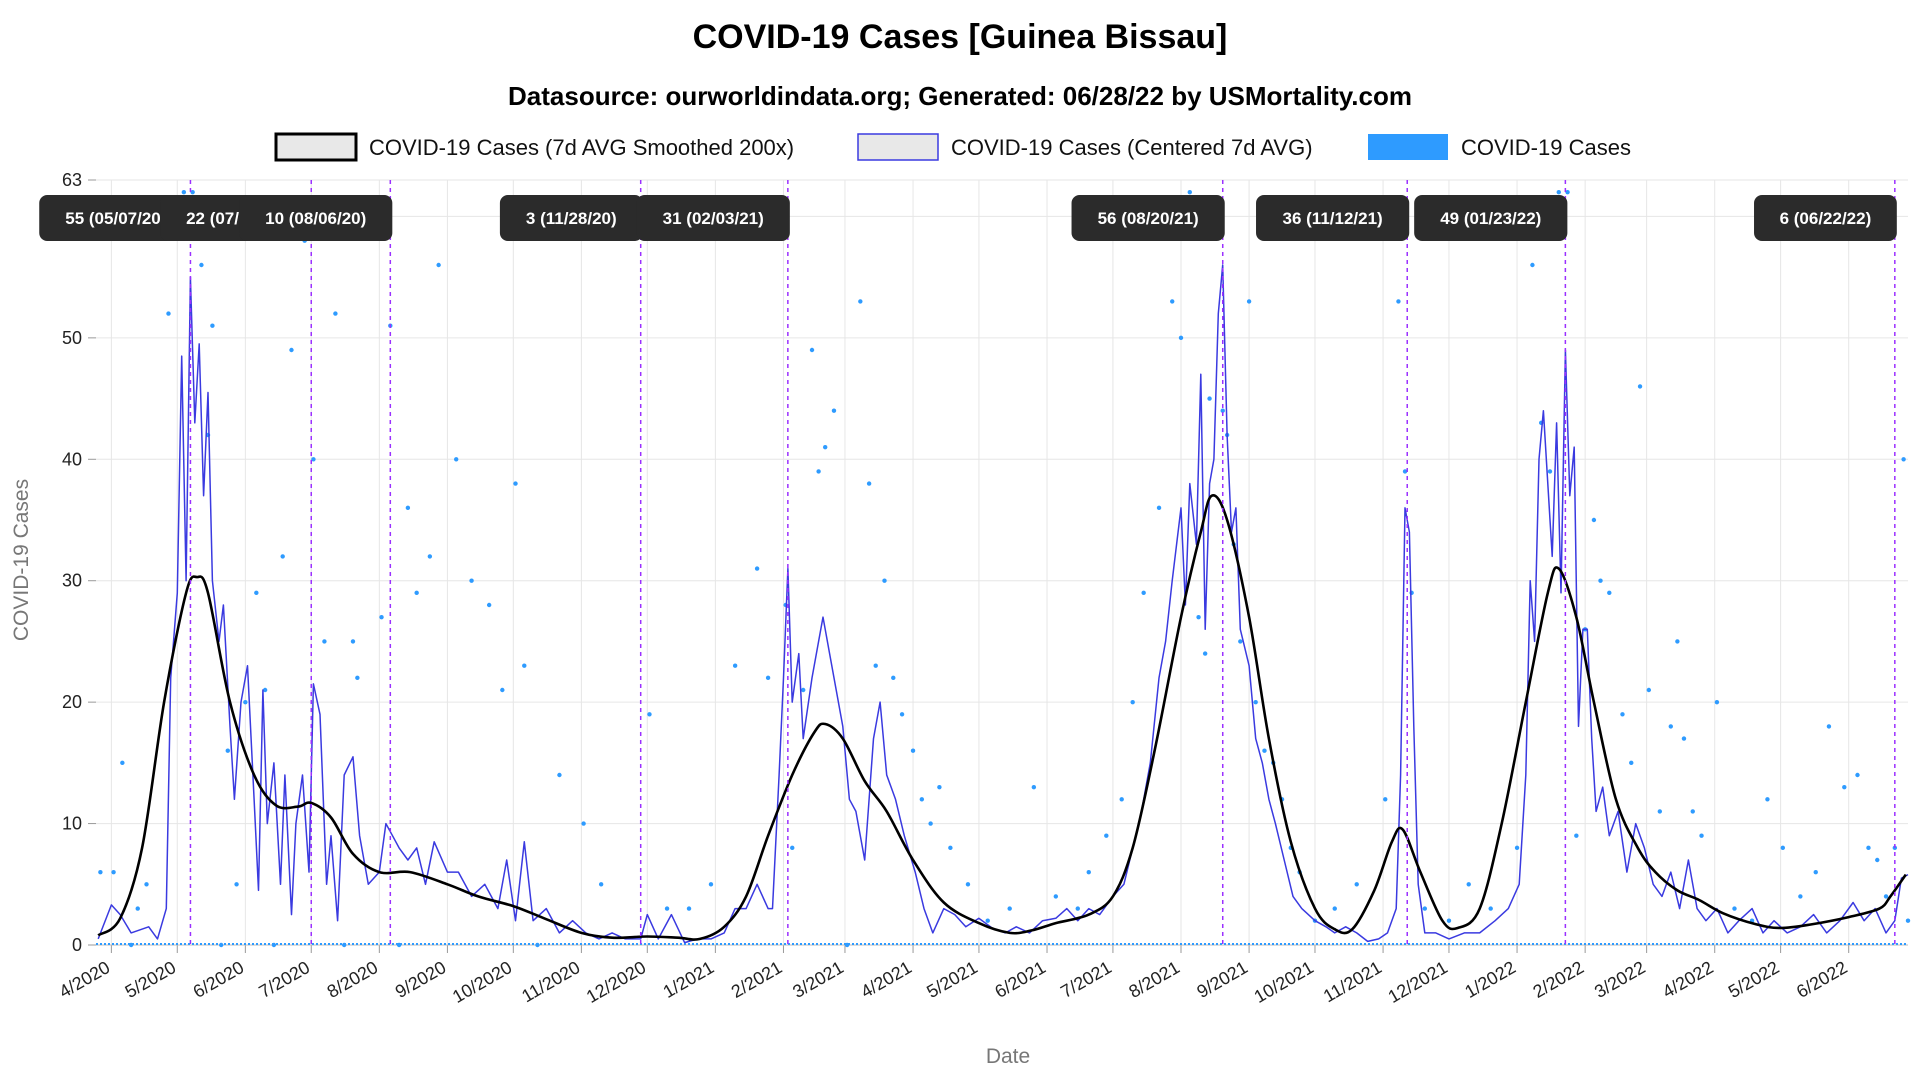 This screenshot has width=1920, height=1080. I want to click on annotation-text: 49 (01/23/22), so click(1490, 218).